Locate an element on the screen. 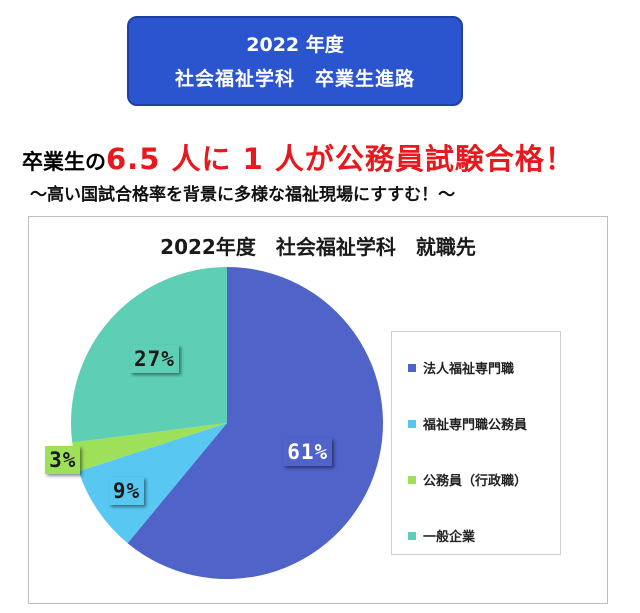 The width and height of the screenshot is (640, 613). chart-title: 2022年度 社会福祉学科 就職先 is located at coordinates (318, 247).